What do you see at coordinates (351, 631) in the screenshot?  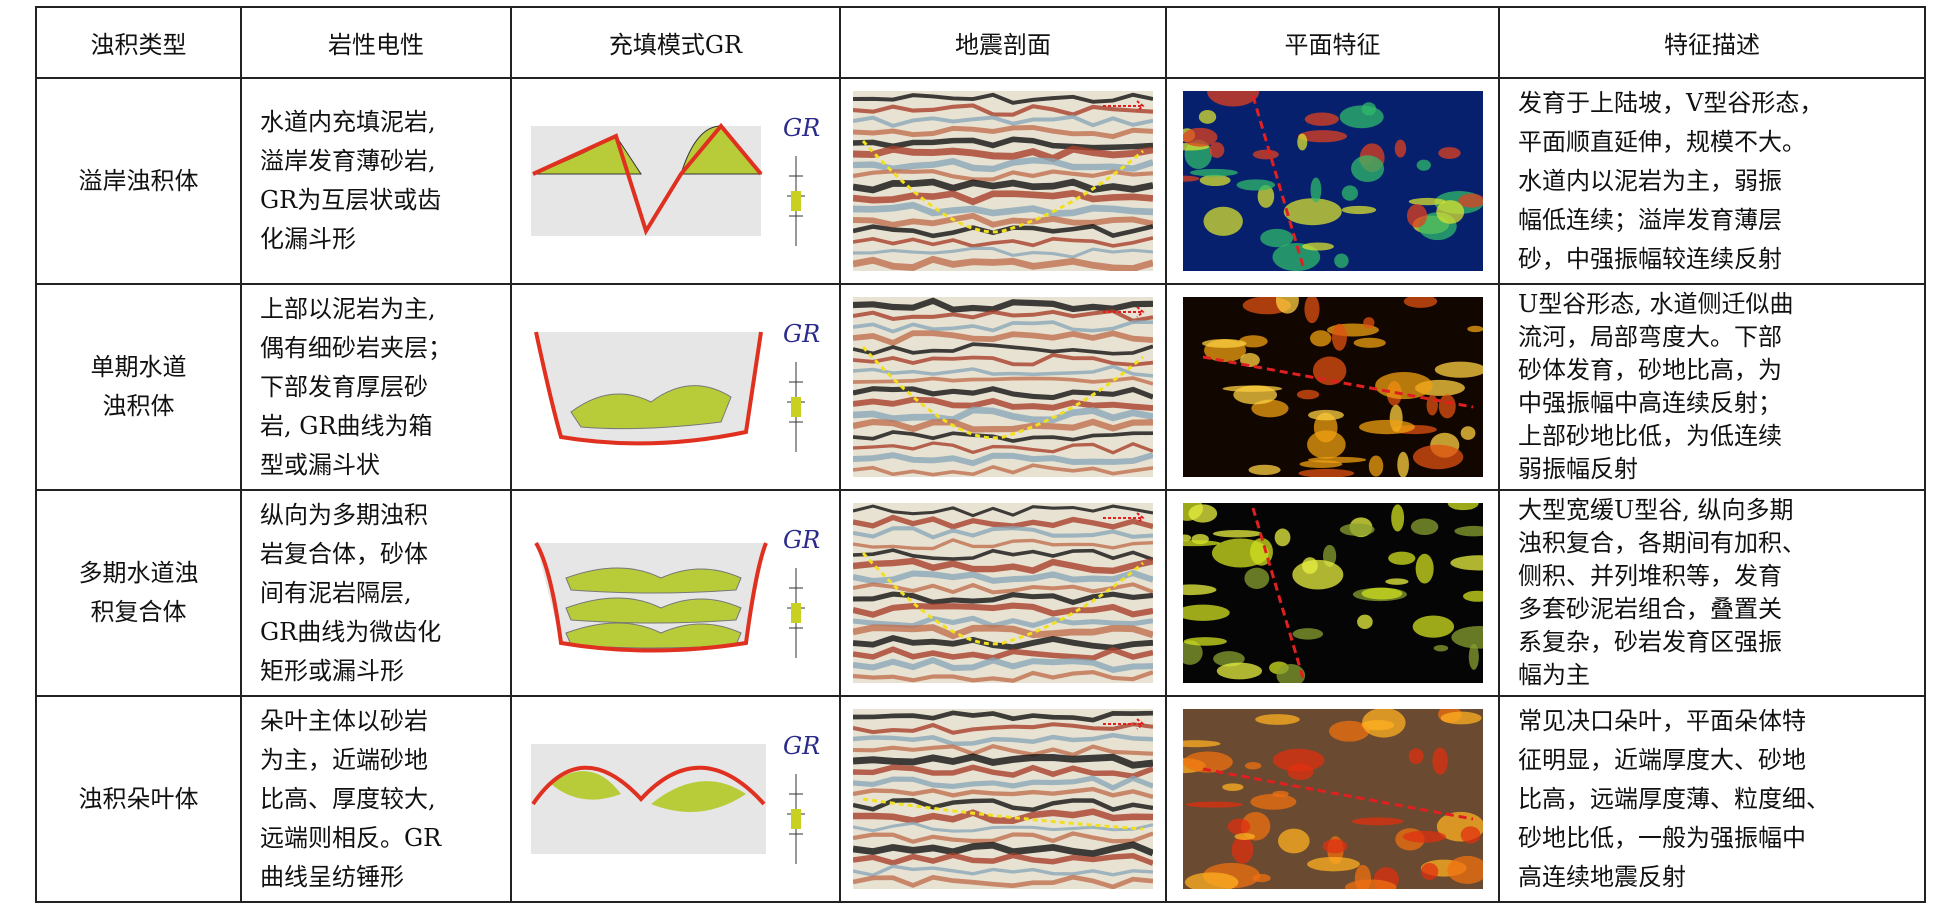 I see `text-line: GR曲线为微齿化` at bounding box center [351, 631].